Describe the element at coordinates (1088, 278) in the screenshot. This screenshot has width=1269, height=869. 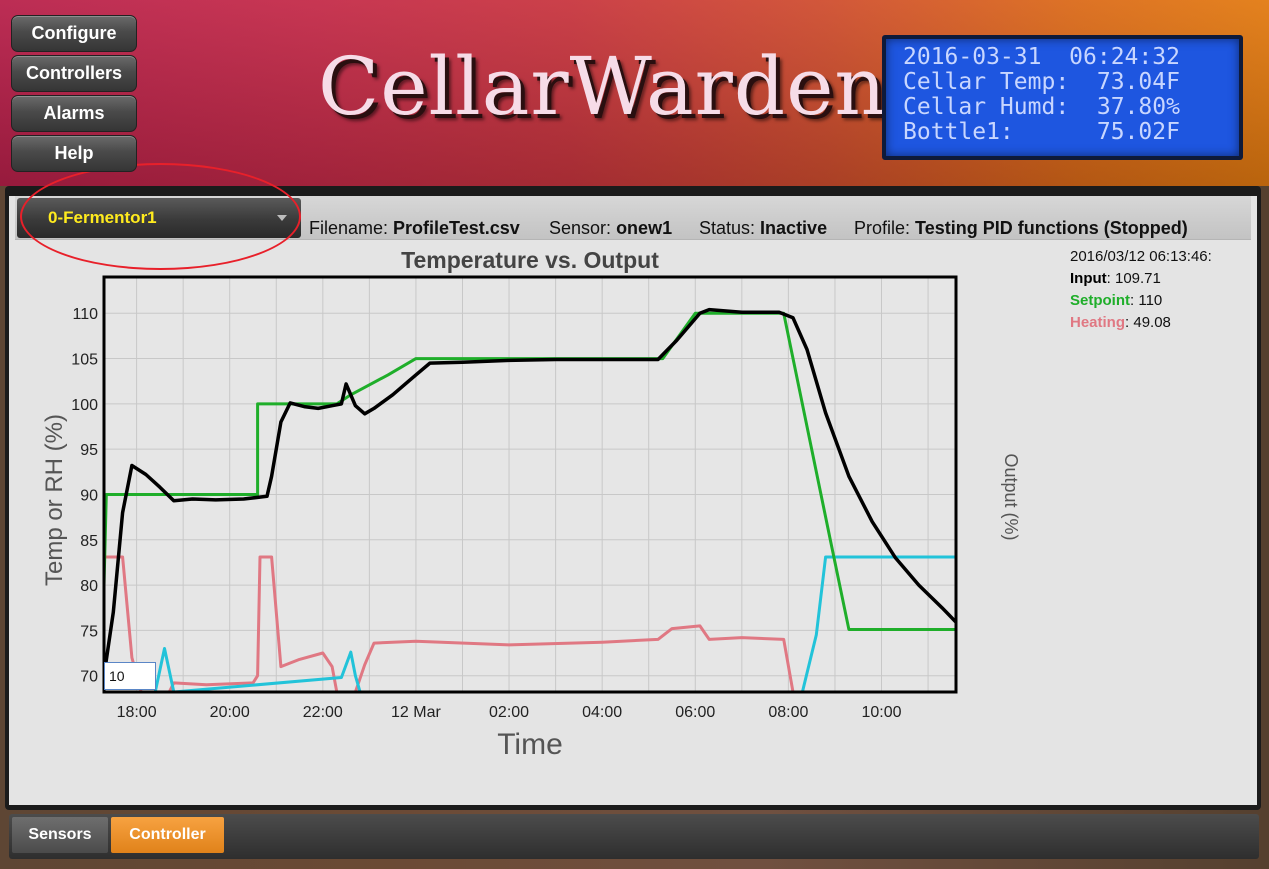
I see `legend-input-label: Input` at that location.